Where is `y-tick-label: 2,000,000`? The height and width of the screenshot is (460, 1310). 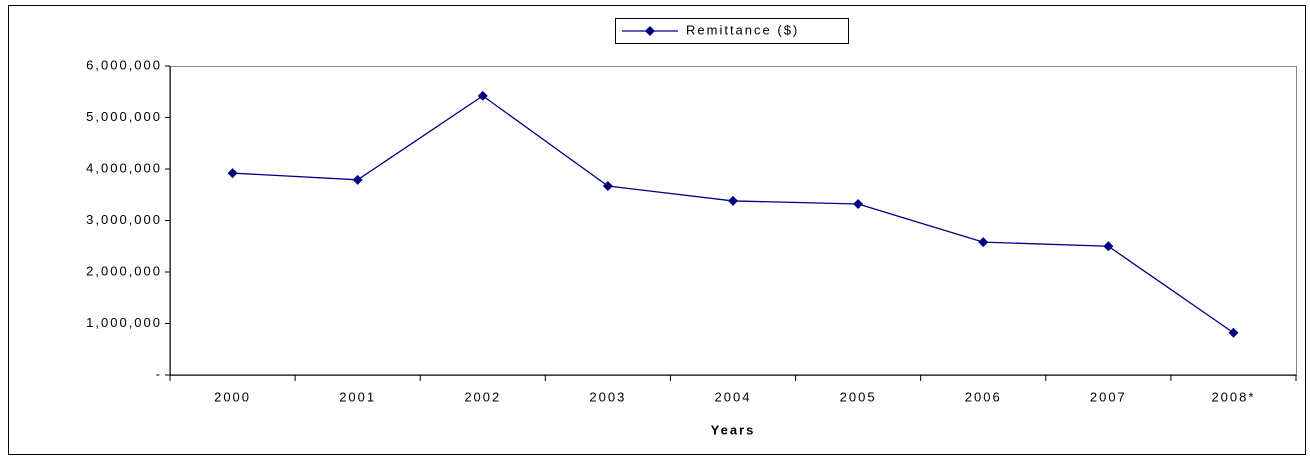 y-tick-label: 2,000,000 is located at coordinates (124, 270).